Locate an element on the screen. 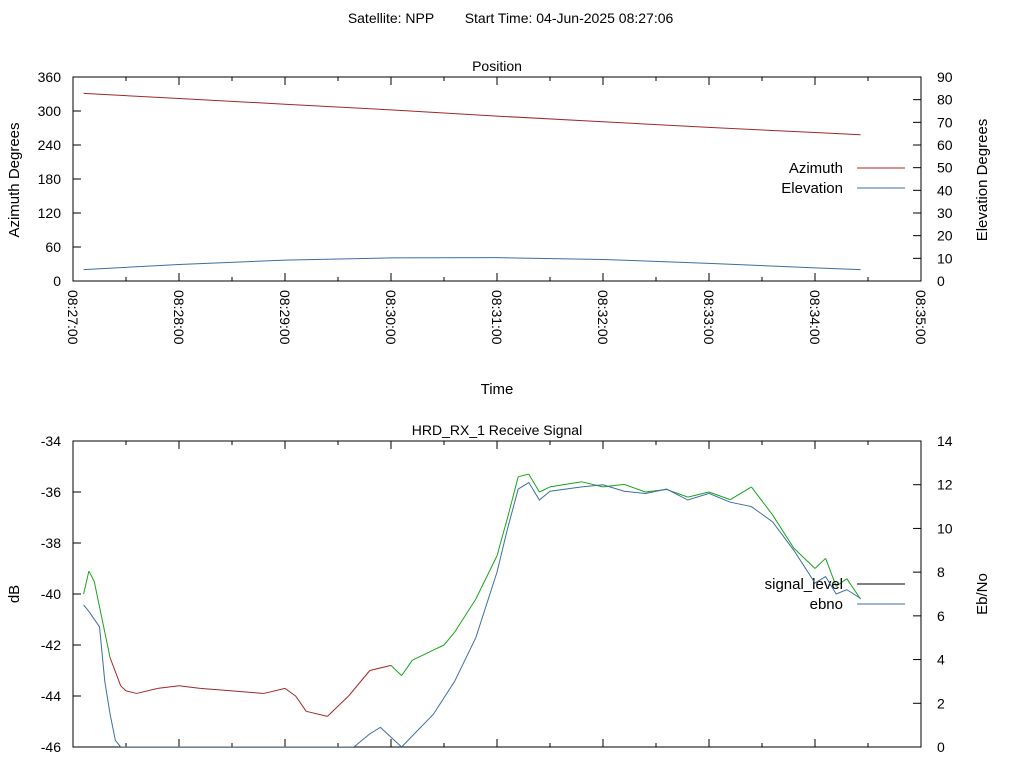 This screenshot has width=1024, height=768. position-y2-tick-label: 30 is located at coordinates (945, 213).